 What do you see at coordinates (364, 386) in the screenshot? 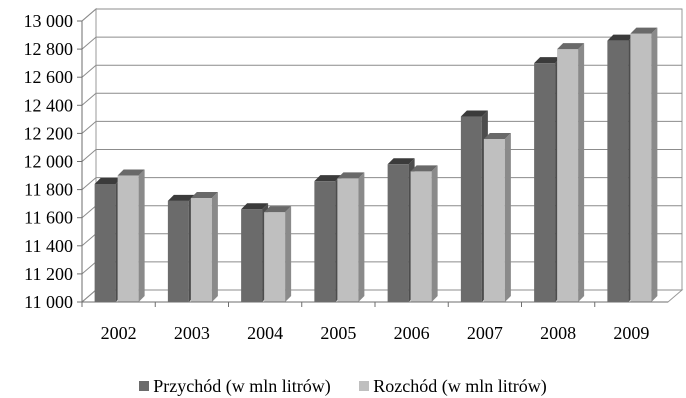
I see `legend-swatch-rozchod` at bounding box center [364, 386].